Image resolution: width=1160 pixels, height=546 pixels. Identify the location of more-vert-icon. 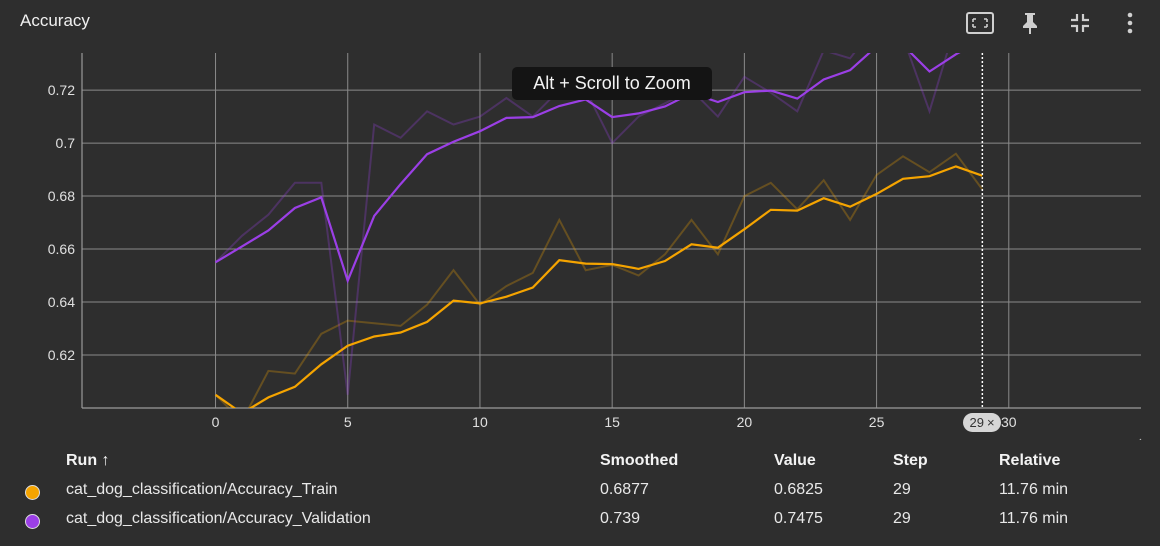
(1130, 23).